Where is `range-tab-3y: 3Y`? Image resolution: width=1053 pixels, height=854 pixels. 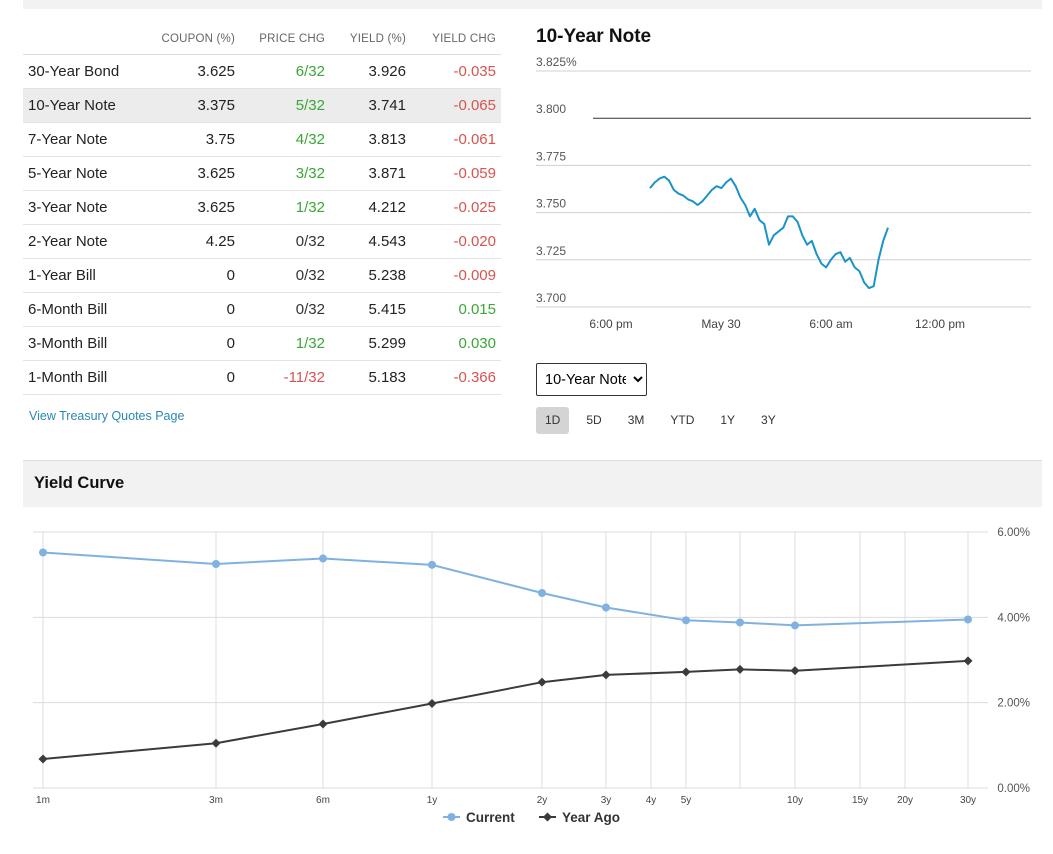
range-tab-3y: 3Y is located at coordinates (768, 420).